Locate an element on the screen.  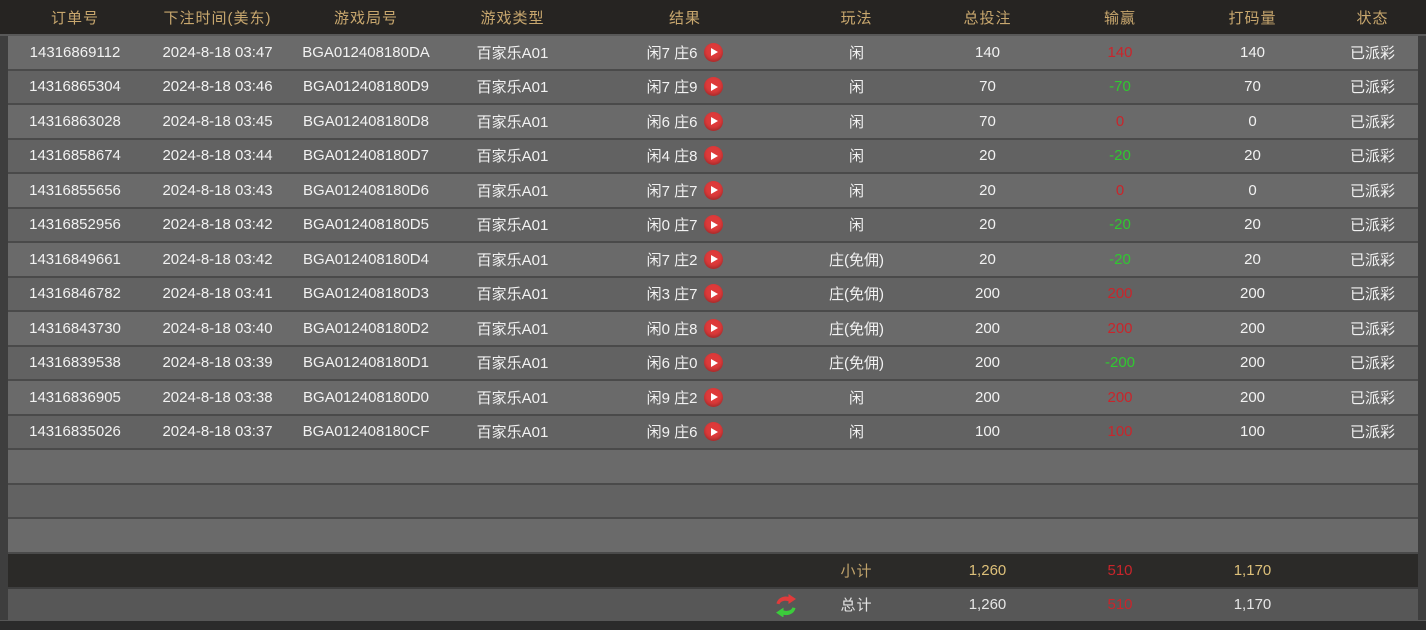
cell-order: 14316855656 is located at coordinates (75, 190).